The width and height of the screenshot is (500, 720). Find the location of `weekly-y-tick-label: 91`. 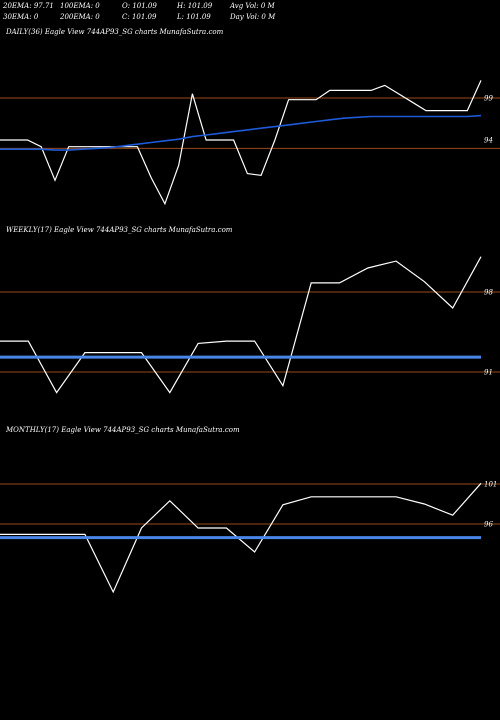

weekly-y-tick-label: 91 is located at coordinates (488, 373).